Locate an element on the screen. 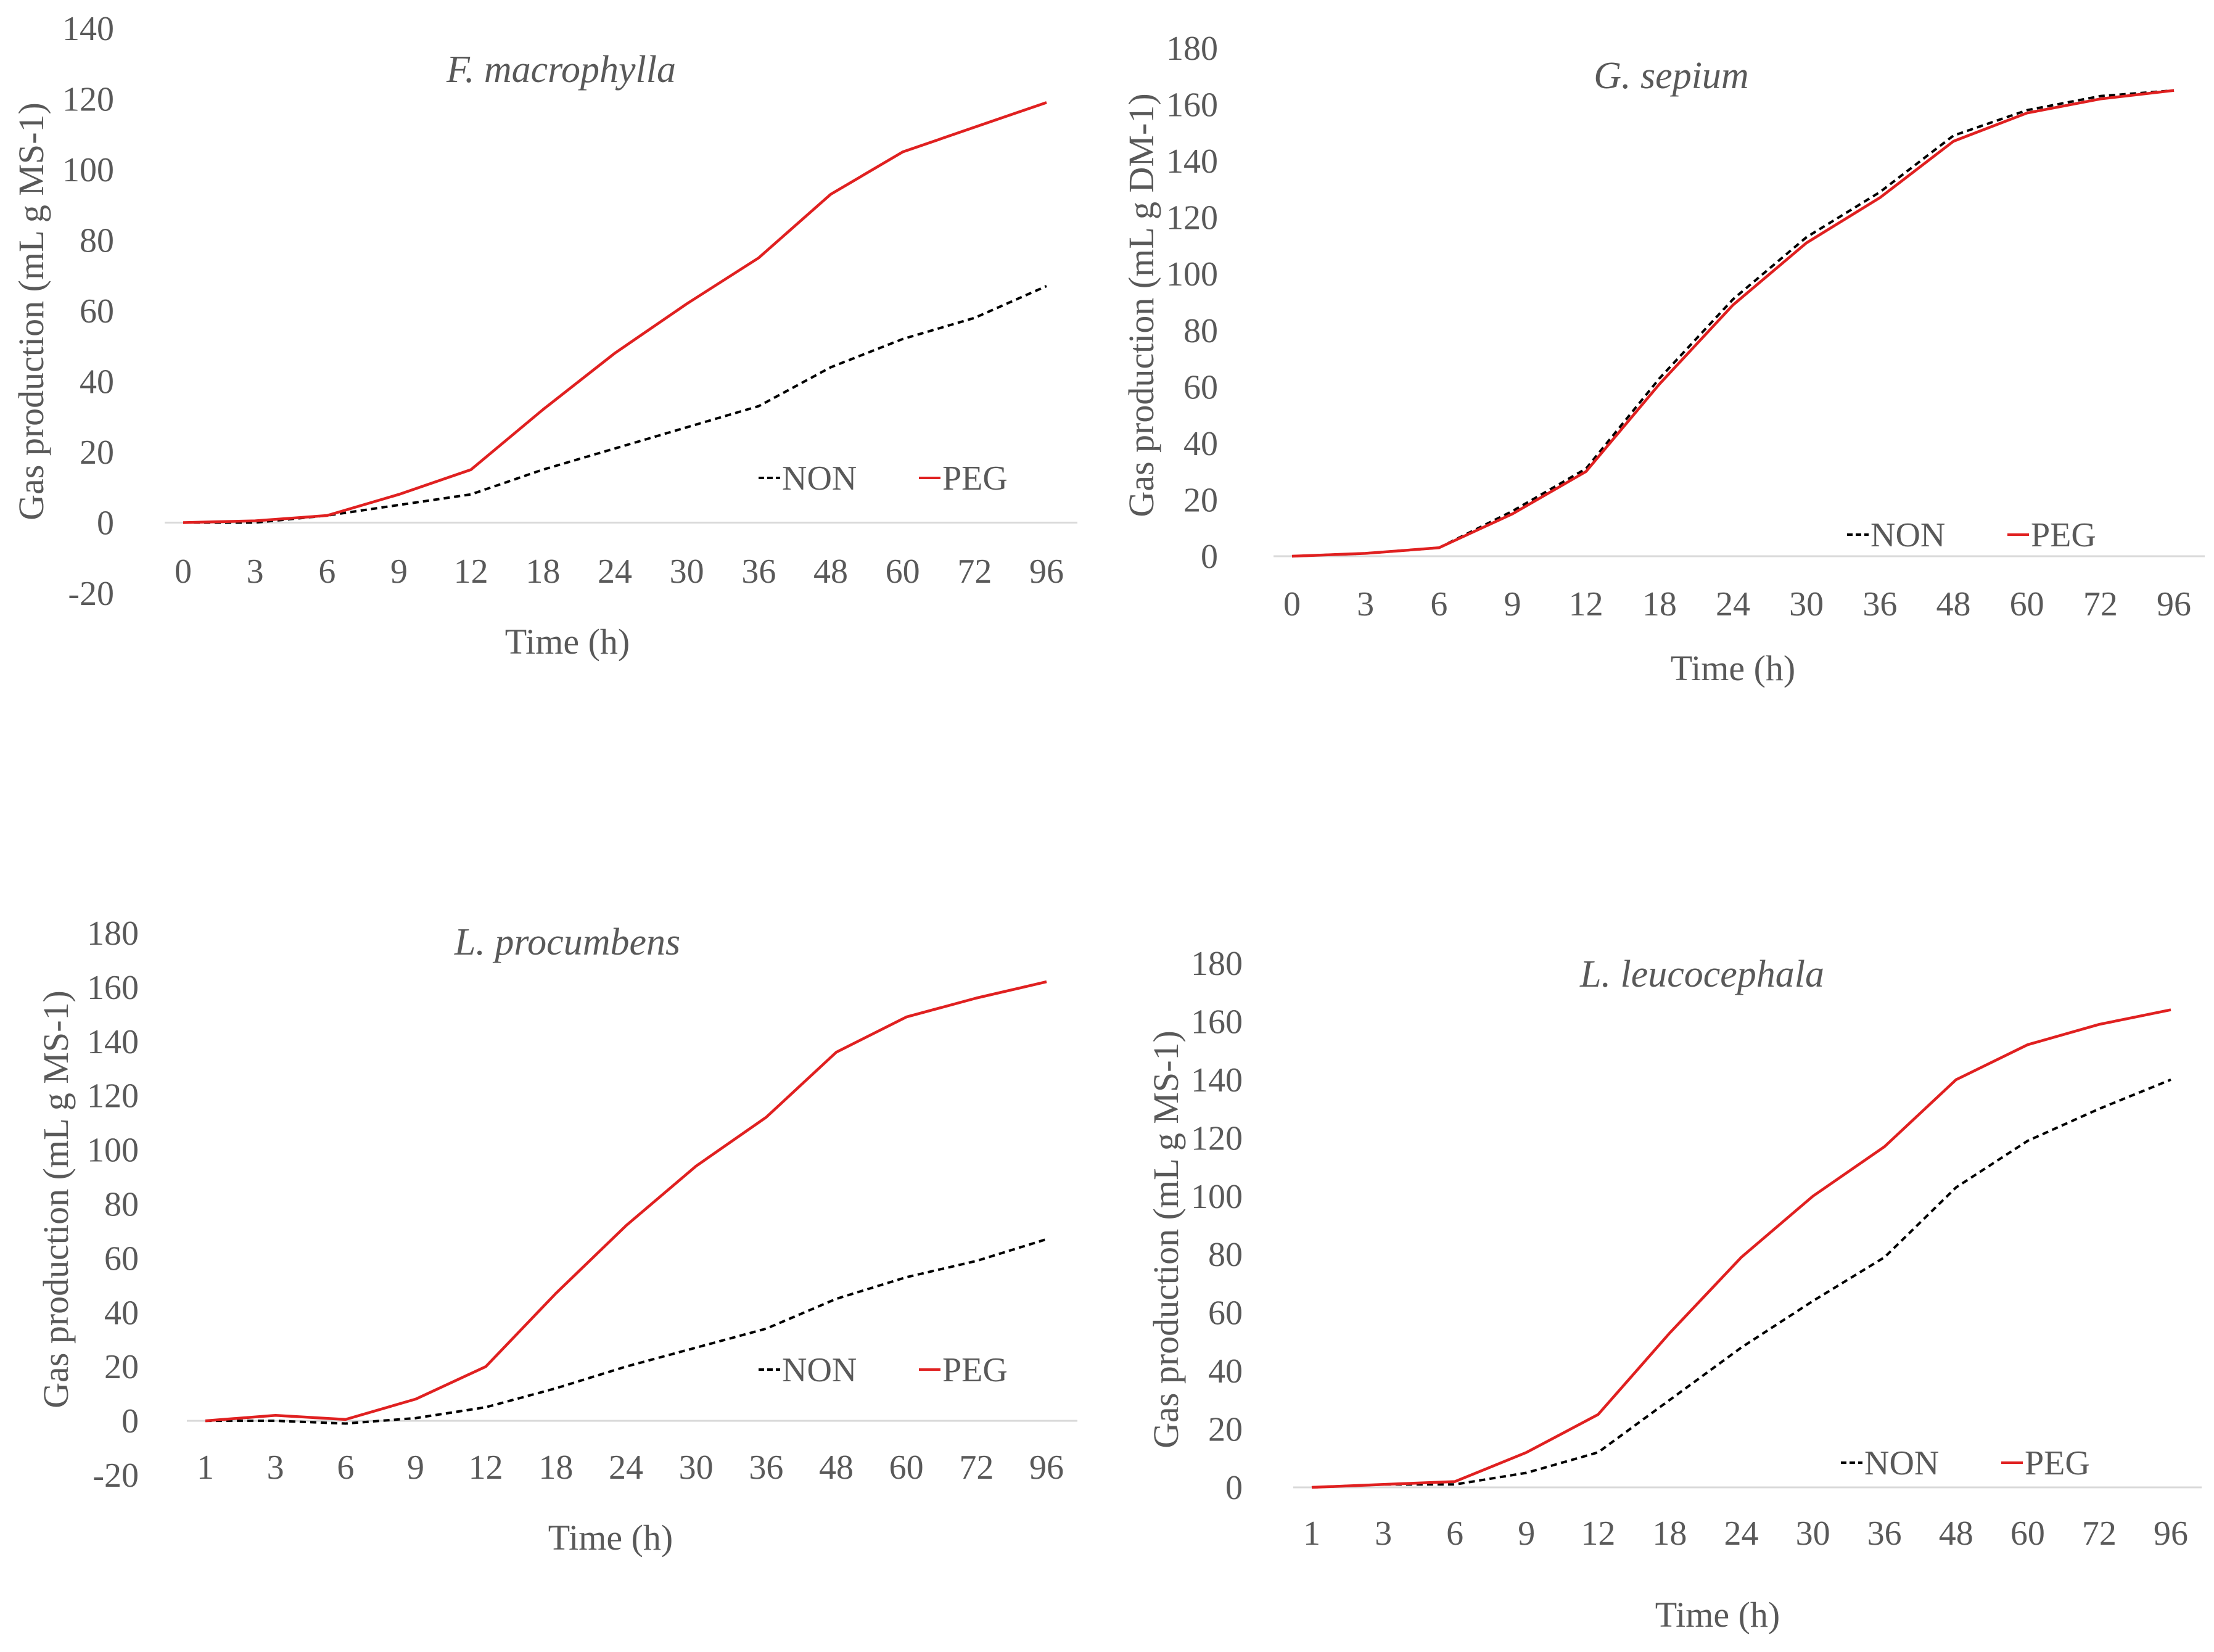 This screenshot has height=1652, width=2214. series-line-peg is located at coordinates (1733, 323).